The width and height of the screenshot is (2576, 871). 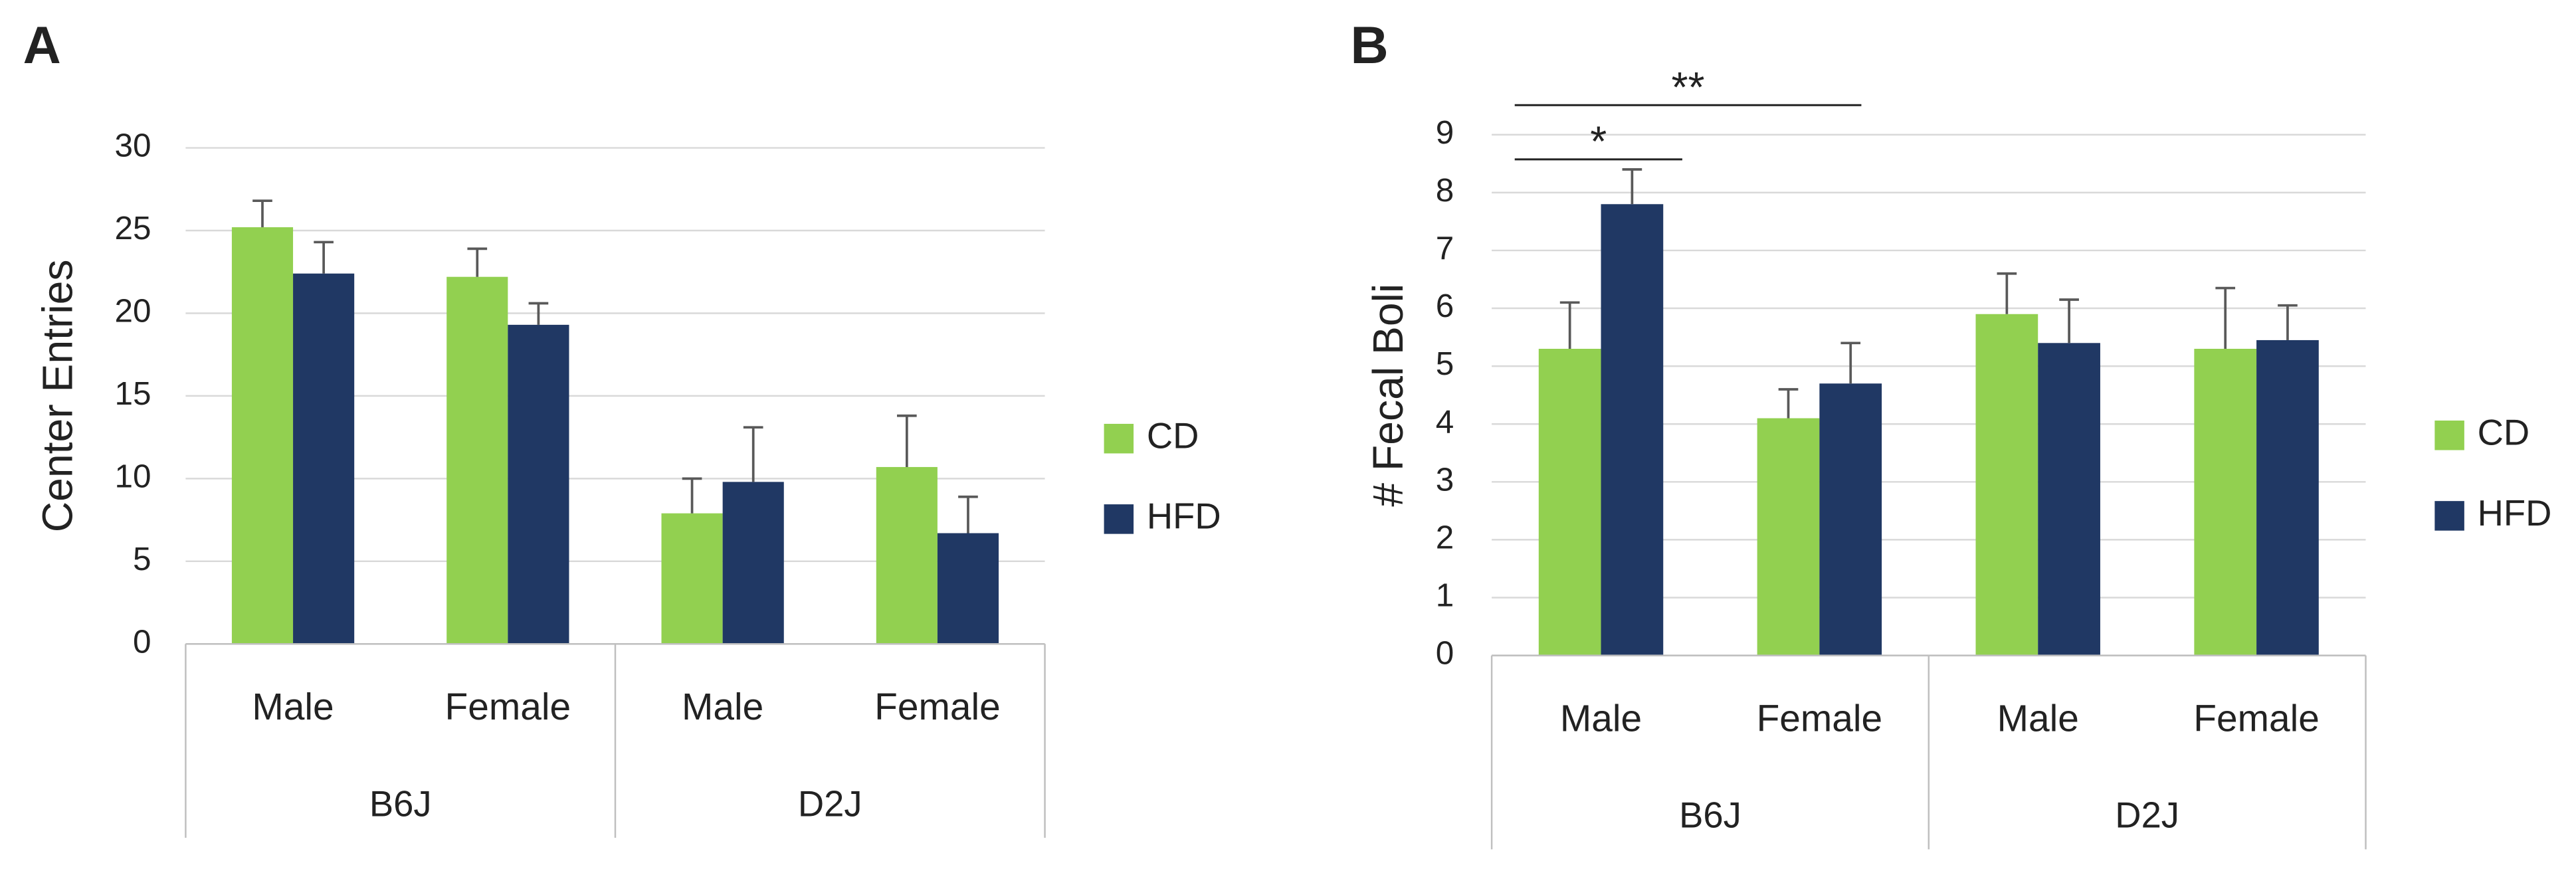 I want to click on y-tick-label: 2, so click(x=1445, y=537).